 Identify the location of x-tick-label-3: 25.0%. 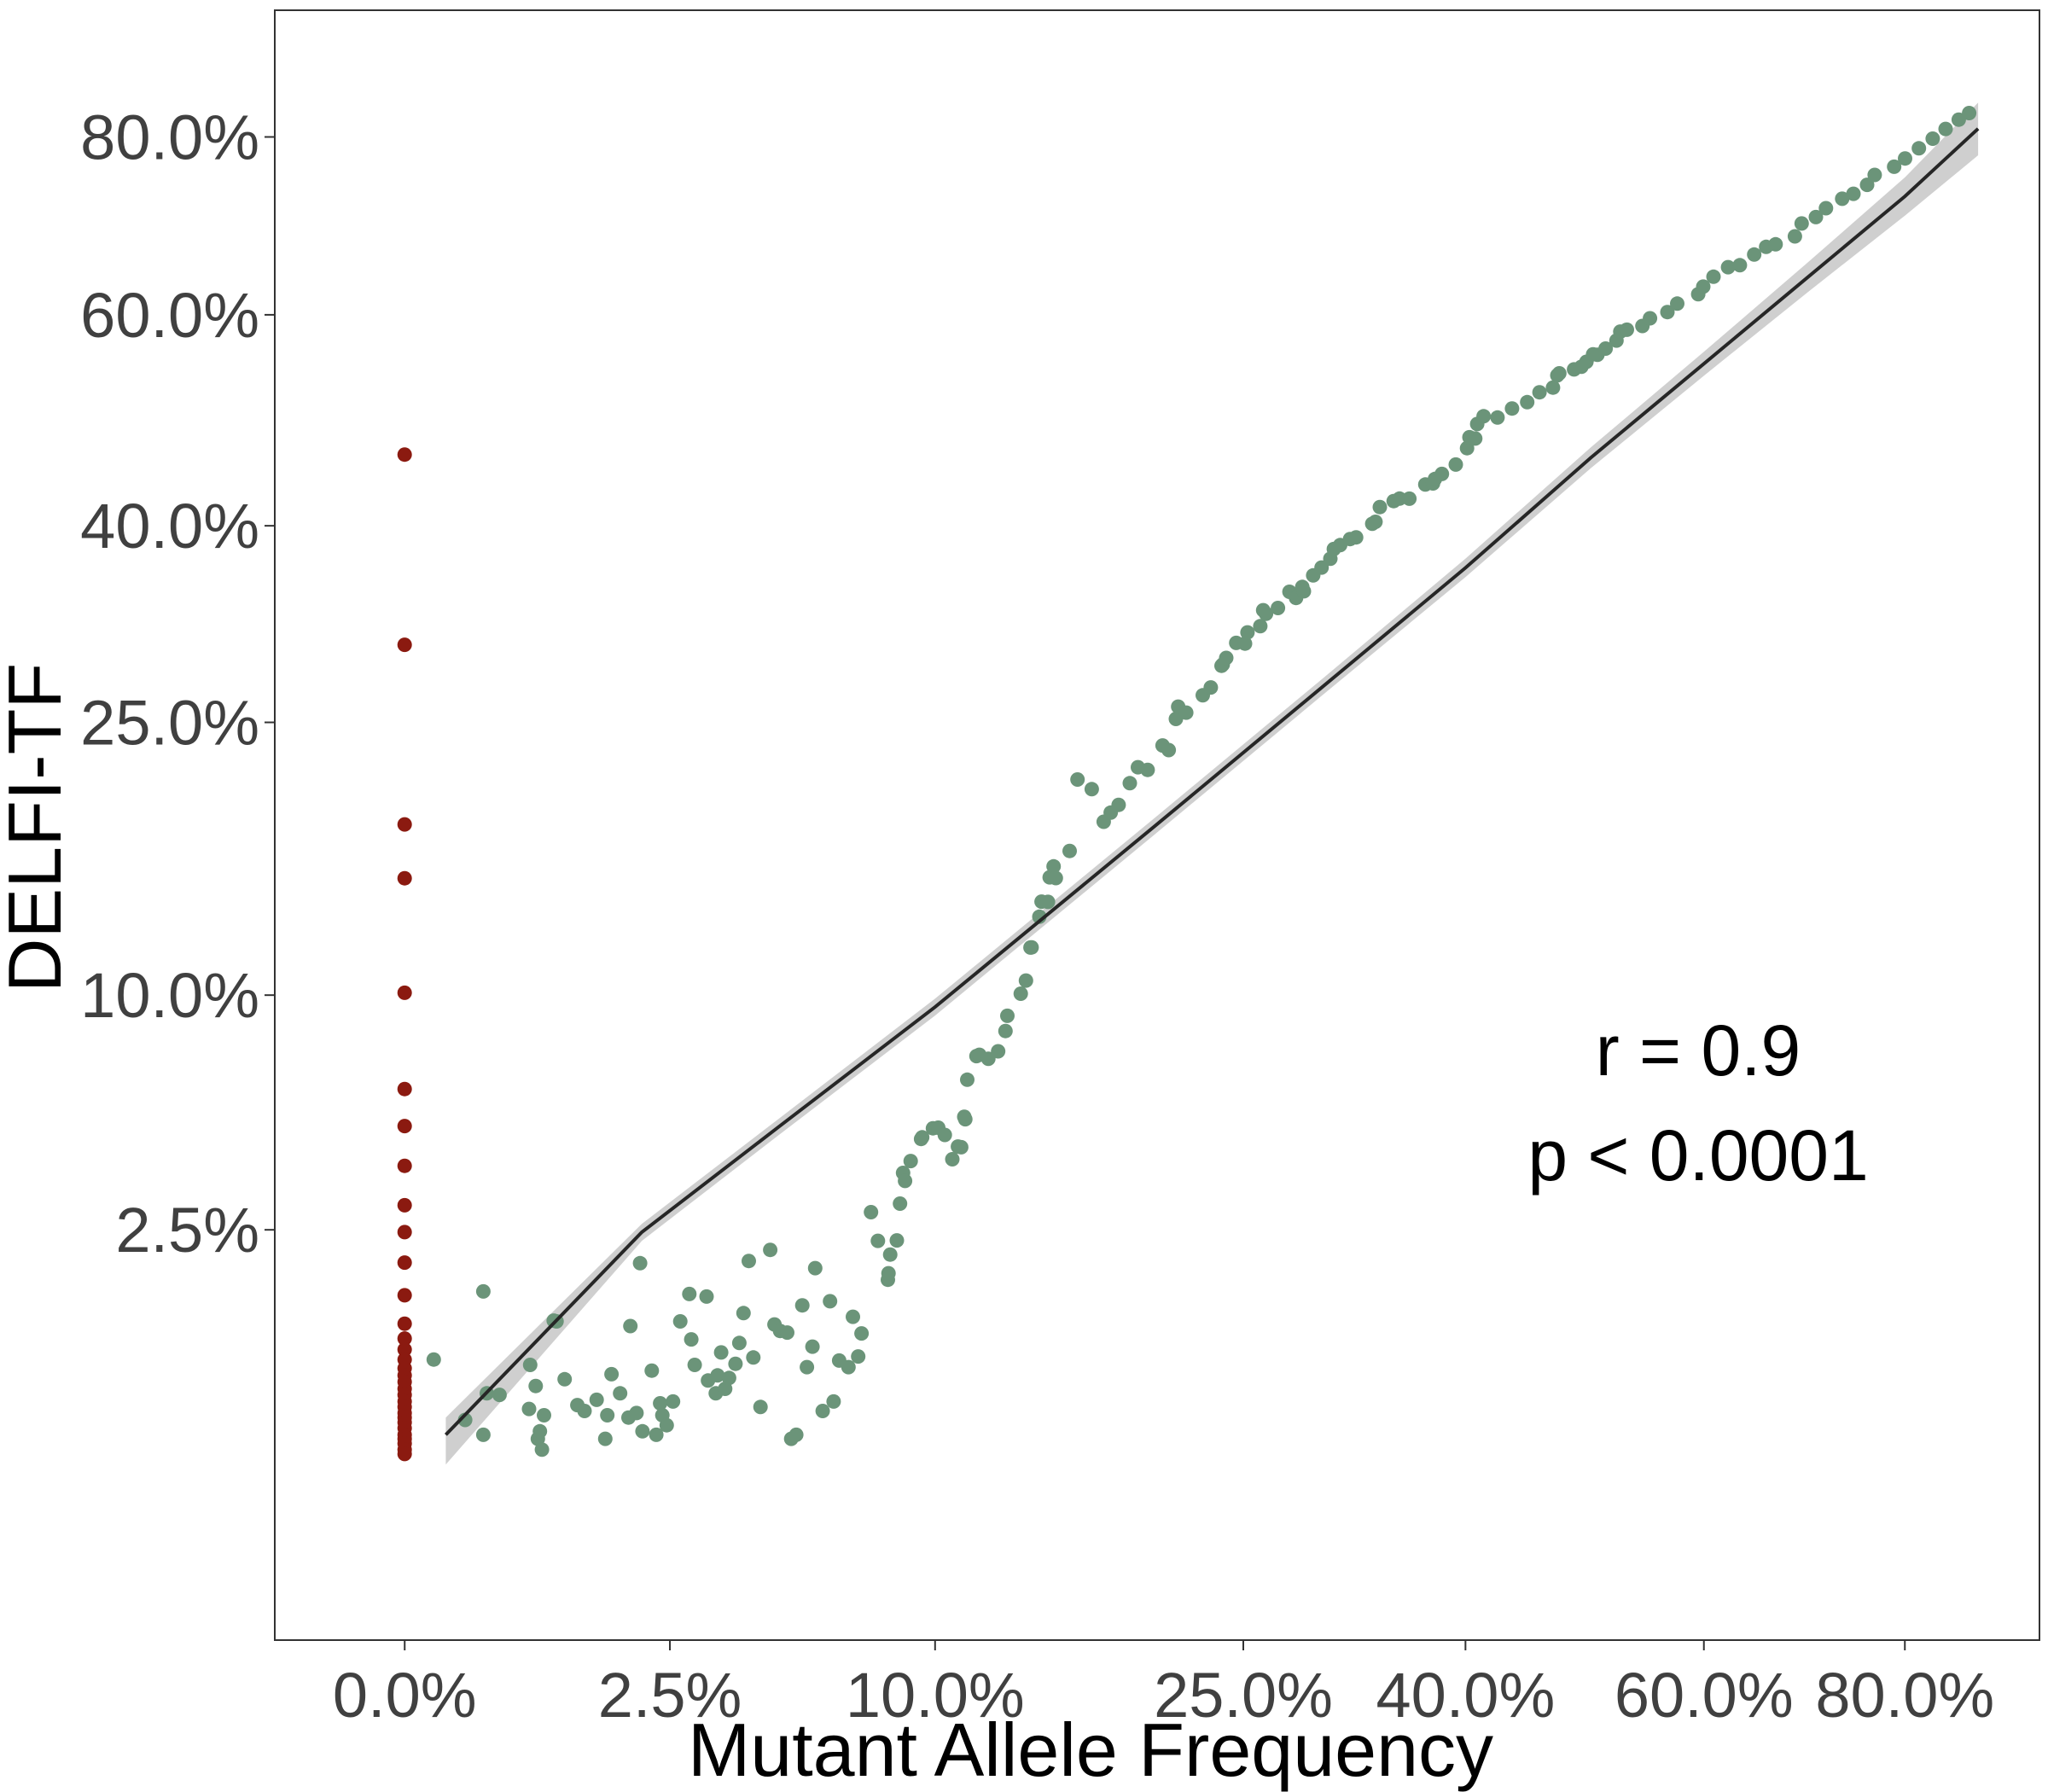
(1243, 1695).